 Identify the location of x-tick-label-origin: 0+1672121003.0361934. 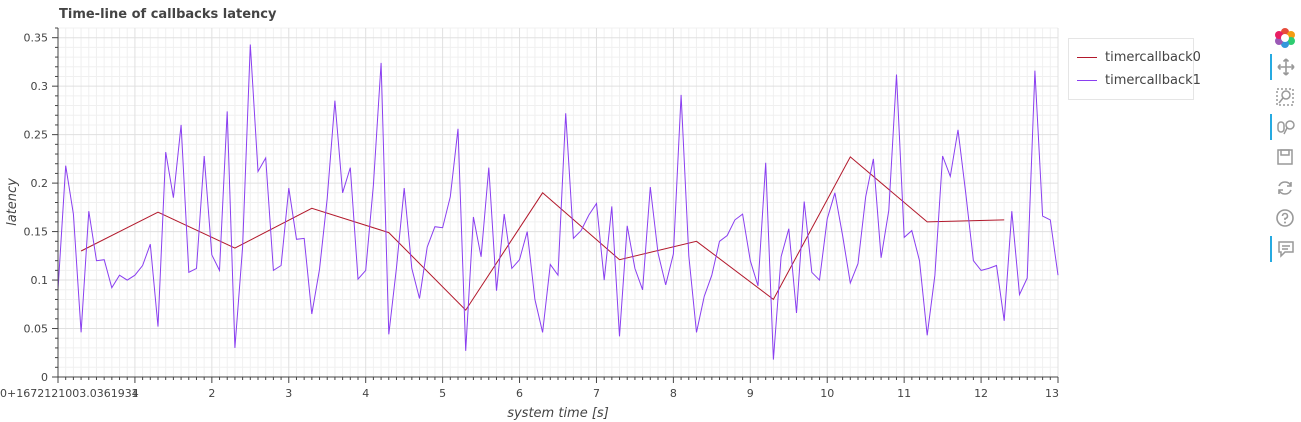
(69, 393).